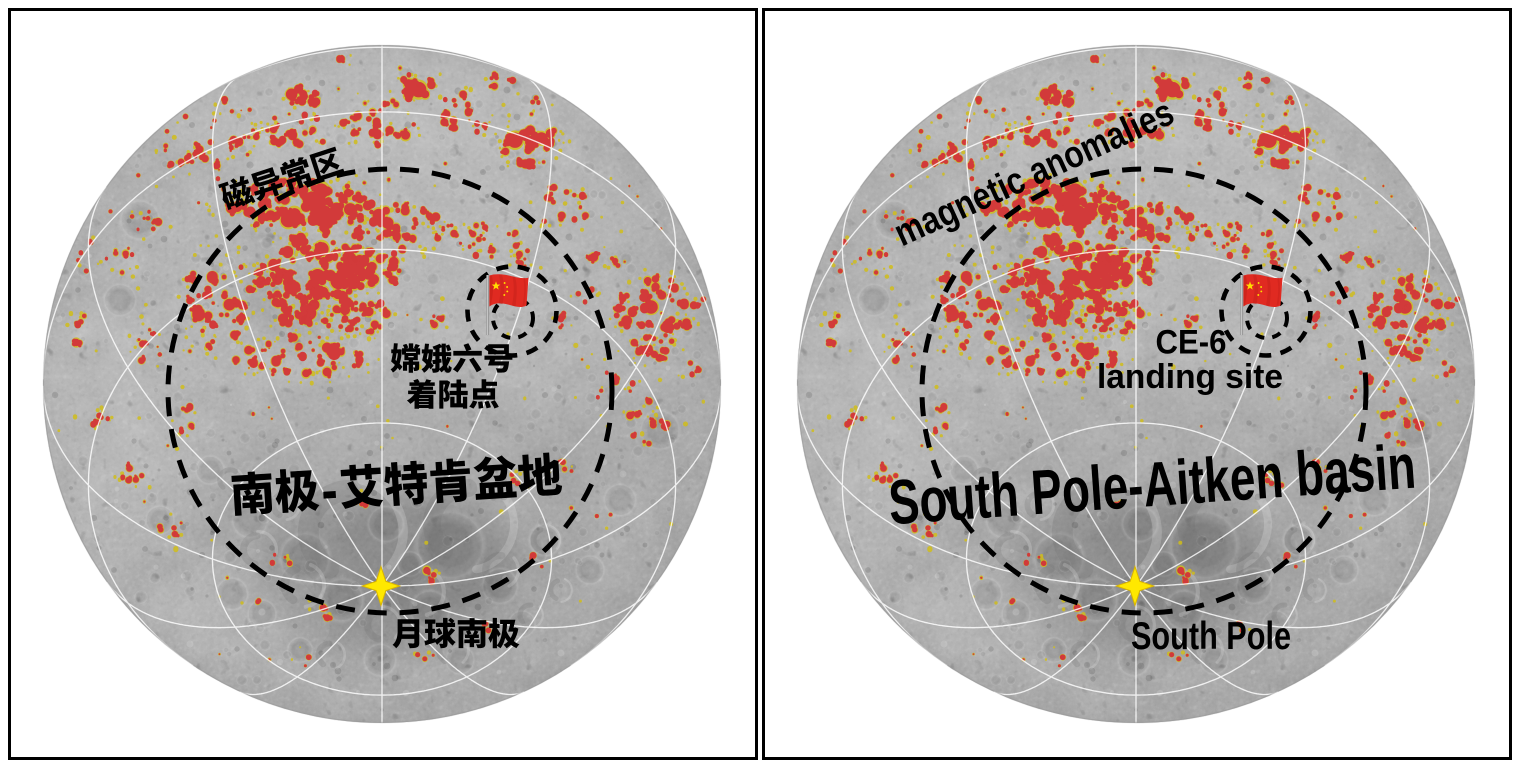 Image resolution: width=1522 pixels, height=768 pixels. What do you see at coordinates (1211, 636) in the screenshot?
I see `svg-text: South Pole` at bounding box center [1211, 636].